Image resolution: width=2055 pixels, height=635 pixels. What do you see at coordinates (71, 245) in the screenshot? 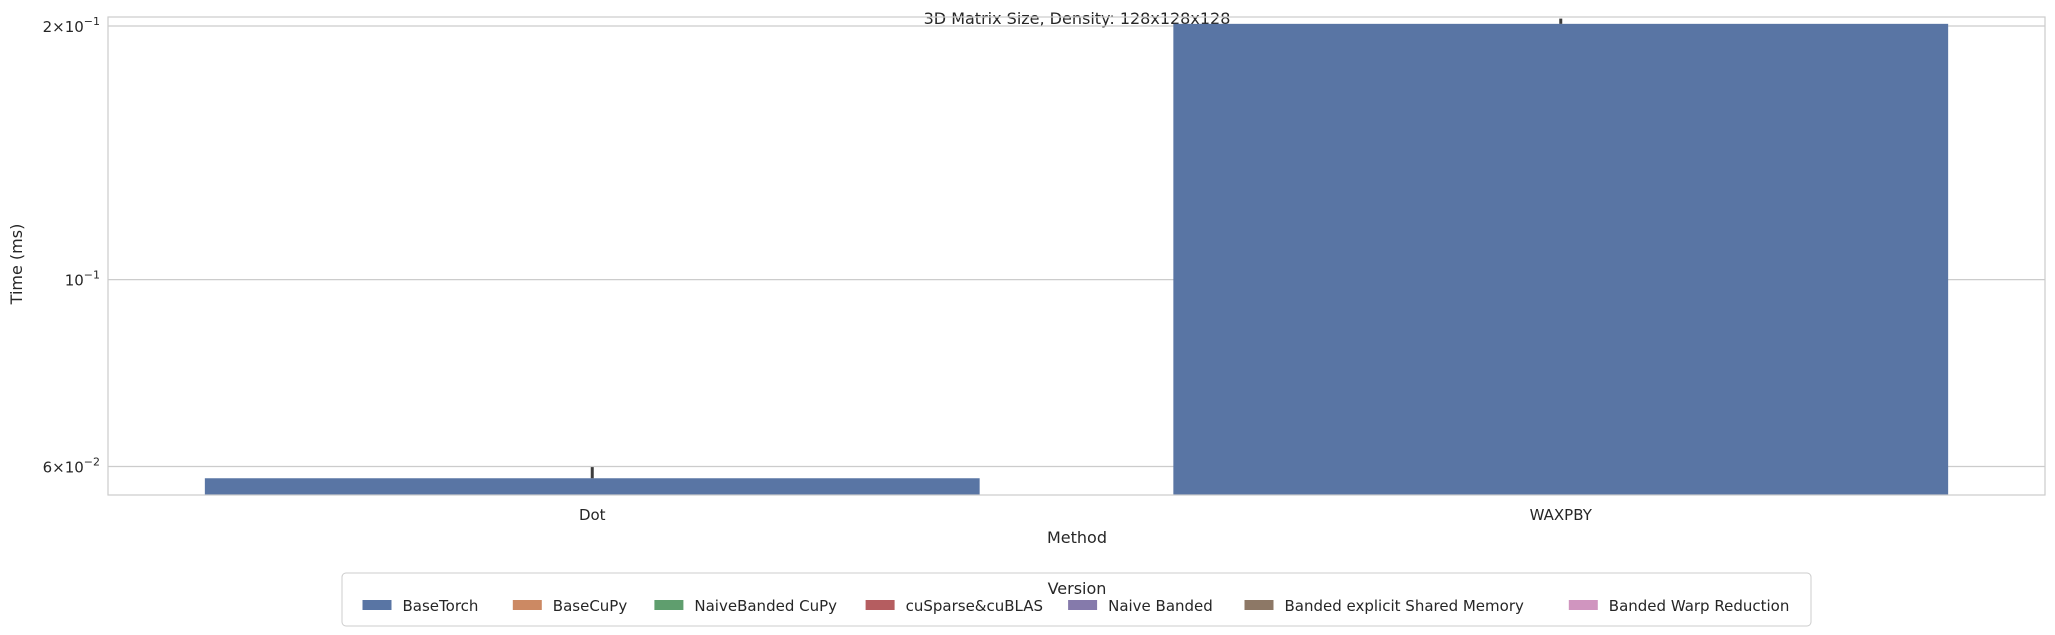
I see `y-tick-labels: 2×10⁻¹ 10−1 6×10⁻²` at bounding box center [71, 245].